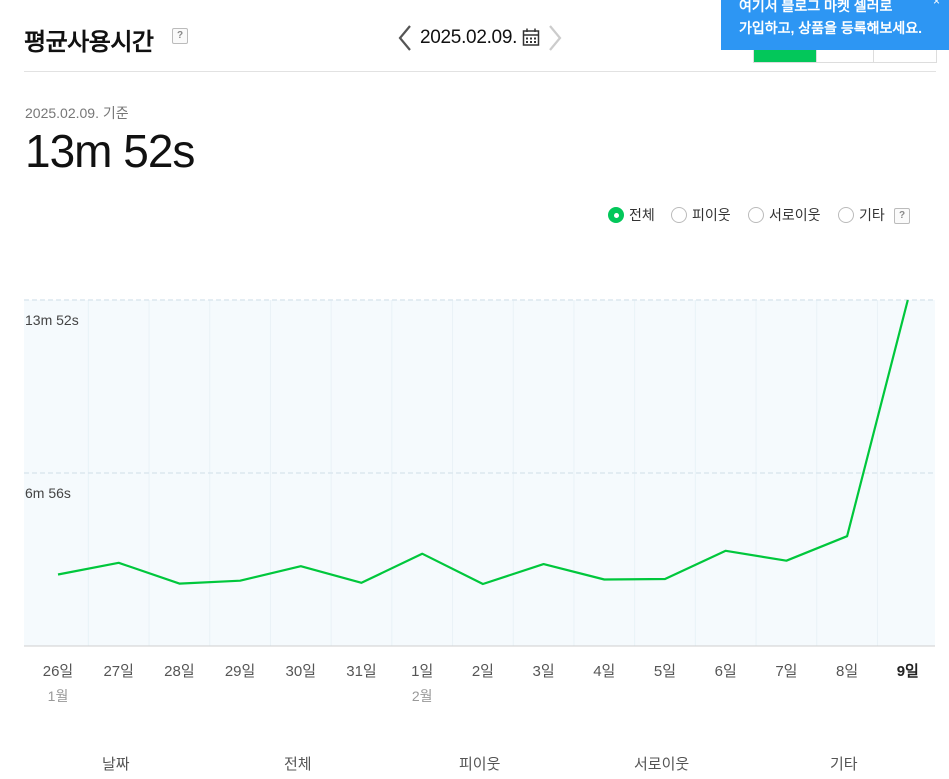  What do you see at coordinates (604, 671) in the screenshot?
I see `x-tick-label: 4일` at bounding box center [604, 671].